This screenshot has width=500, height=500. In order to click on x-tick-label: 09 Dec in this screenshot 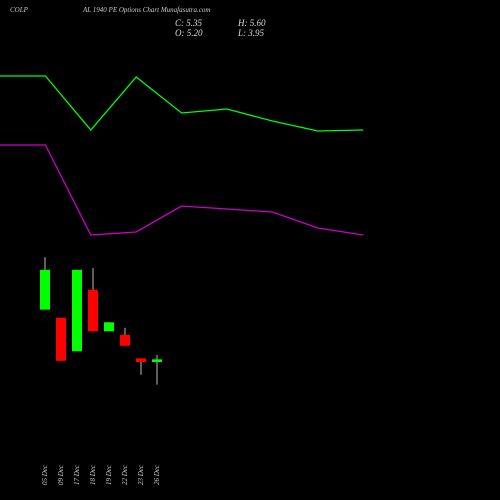, I will do `click(61, 474)`.